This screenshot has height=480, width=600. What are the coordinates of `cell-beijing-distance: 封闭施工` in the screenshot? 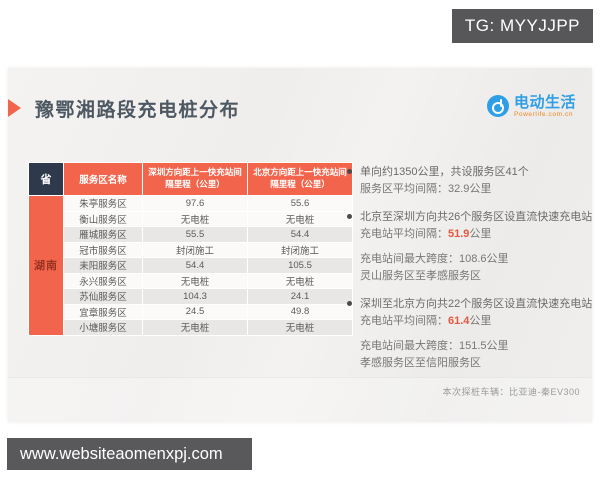 It's located at (300, 249).